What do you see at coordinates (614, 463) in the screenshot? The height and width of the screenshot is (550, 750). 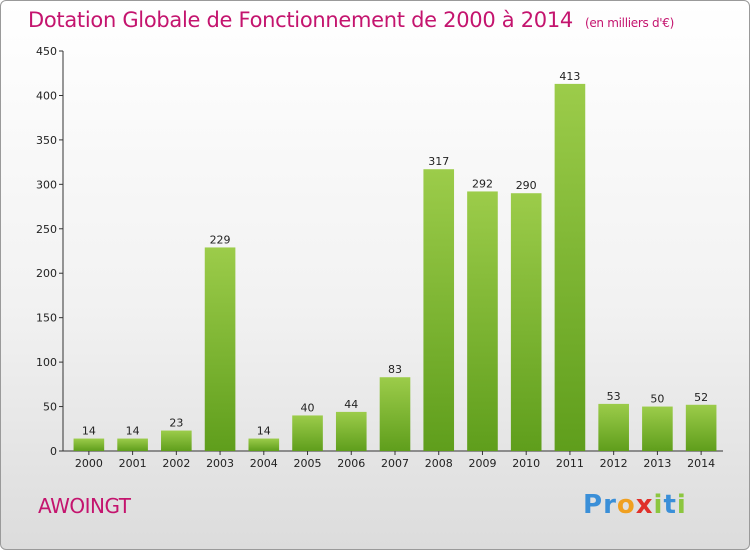 I see `x-tick-label: 2012` at bounding box center [614, 463].